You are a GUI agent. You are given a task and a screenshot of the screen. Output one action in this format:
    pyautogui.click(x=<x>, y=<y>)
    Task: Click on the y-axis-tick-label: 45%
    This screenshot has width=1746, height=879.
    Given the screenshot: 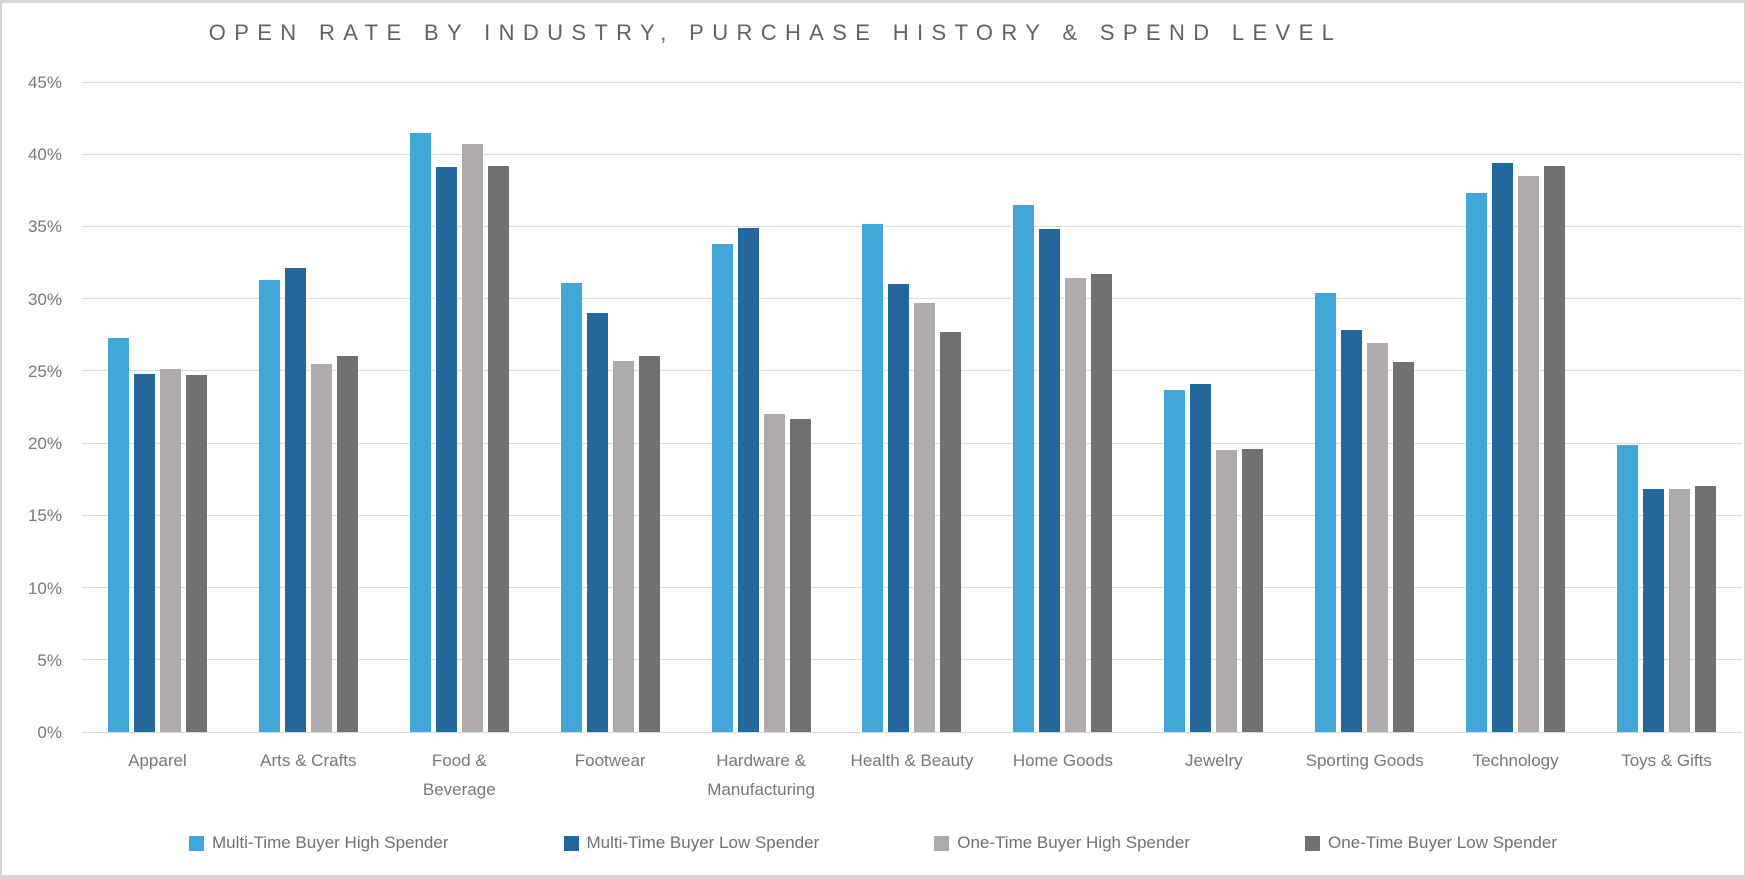 What is the action you would take?
    pyautogui.click(x=44, y=82)
    